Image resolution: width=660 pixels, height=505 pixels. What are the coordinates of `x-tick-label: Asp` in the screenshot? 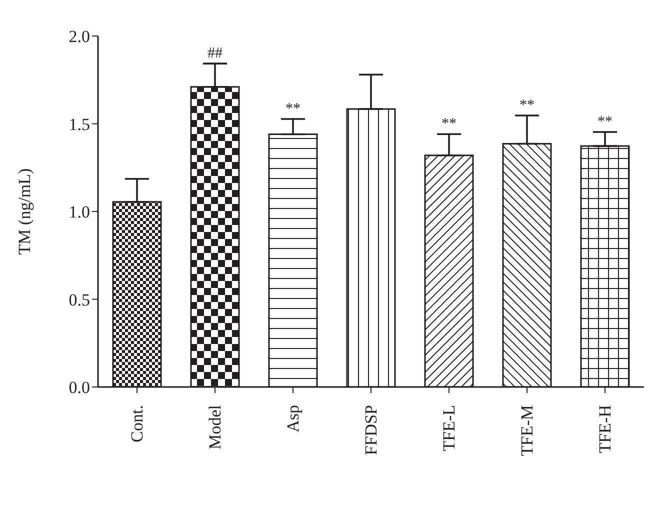 It's located at (293, 418).